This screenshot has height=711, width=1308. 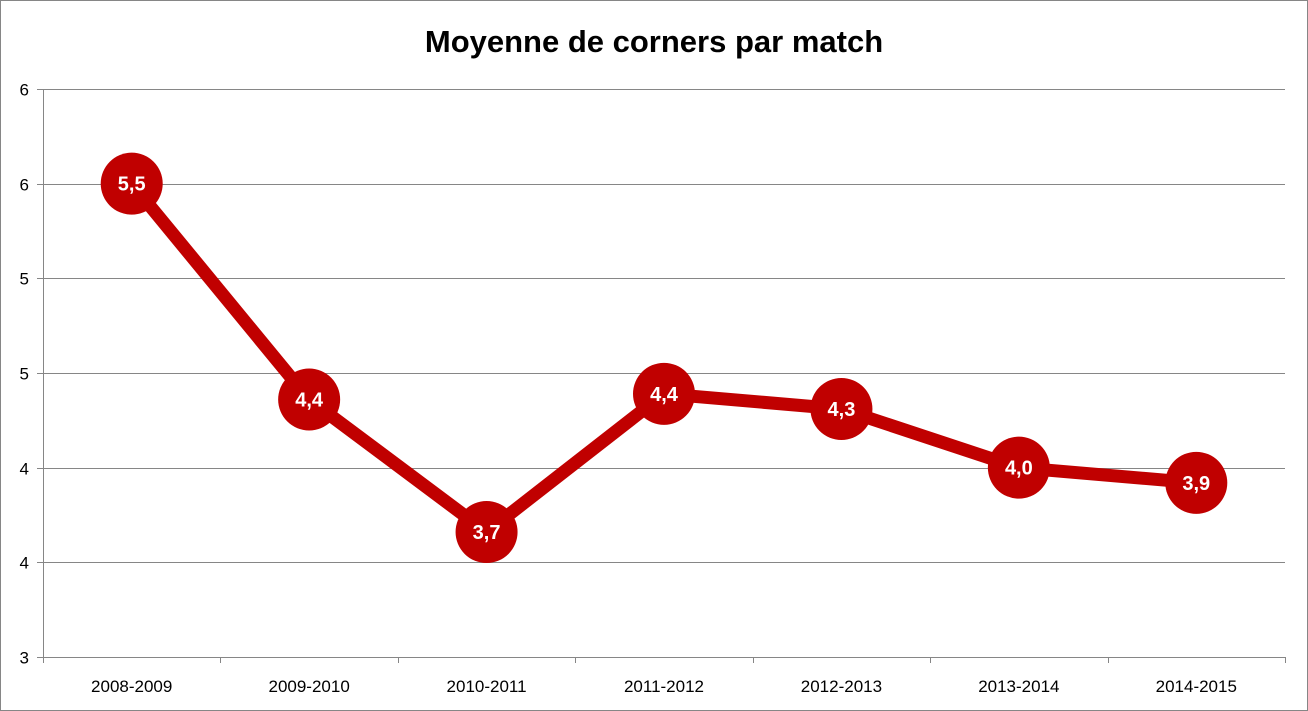 What do you see at coordinates (131, 686) in the screenshot?
I see `x-tick-label: 2008-2009` at bounding box center [131, 686].